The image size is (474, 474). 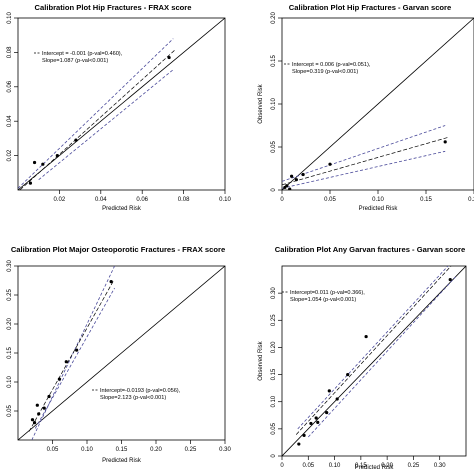 What do you see at coordinates (10, 86) in the screenshot?
I see `y-tick-label: 0.06` at bounding box center [10, 86].